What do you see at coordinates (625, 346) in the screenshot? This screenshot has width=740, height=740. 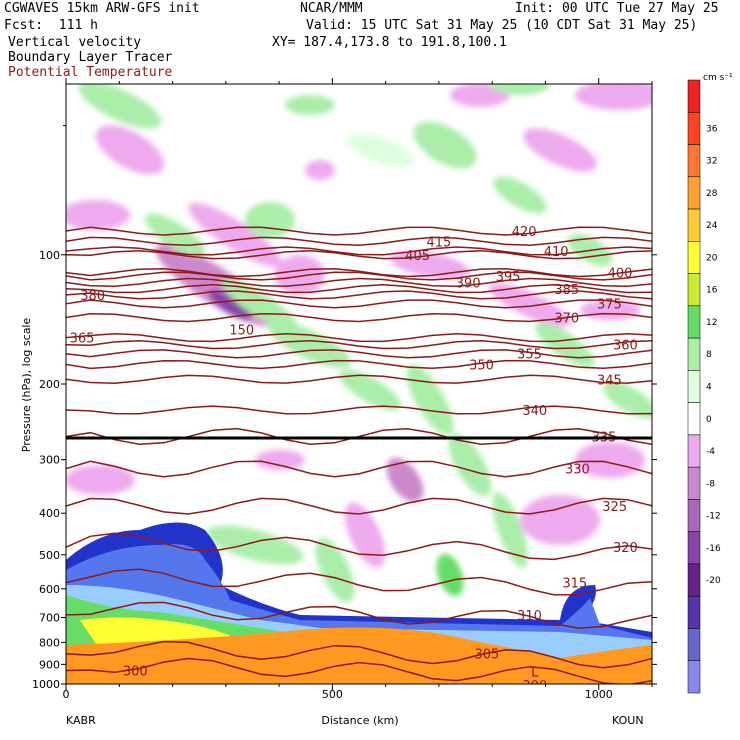 I see `theta-label: 360` at bounding box center [625, 346].